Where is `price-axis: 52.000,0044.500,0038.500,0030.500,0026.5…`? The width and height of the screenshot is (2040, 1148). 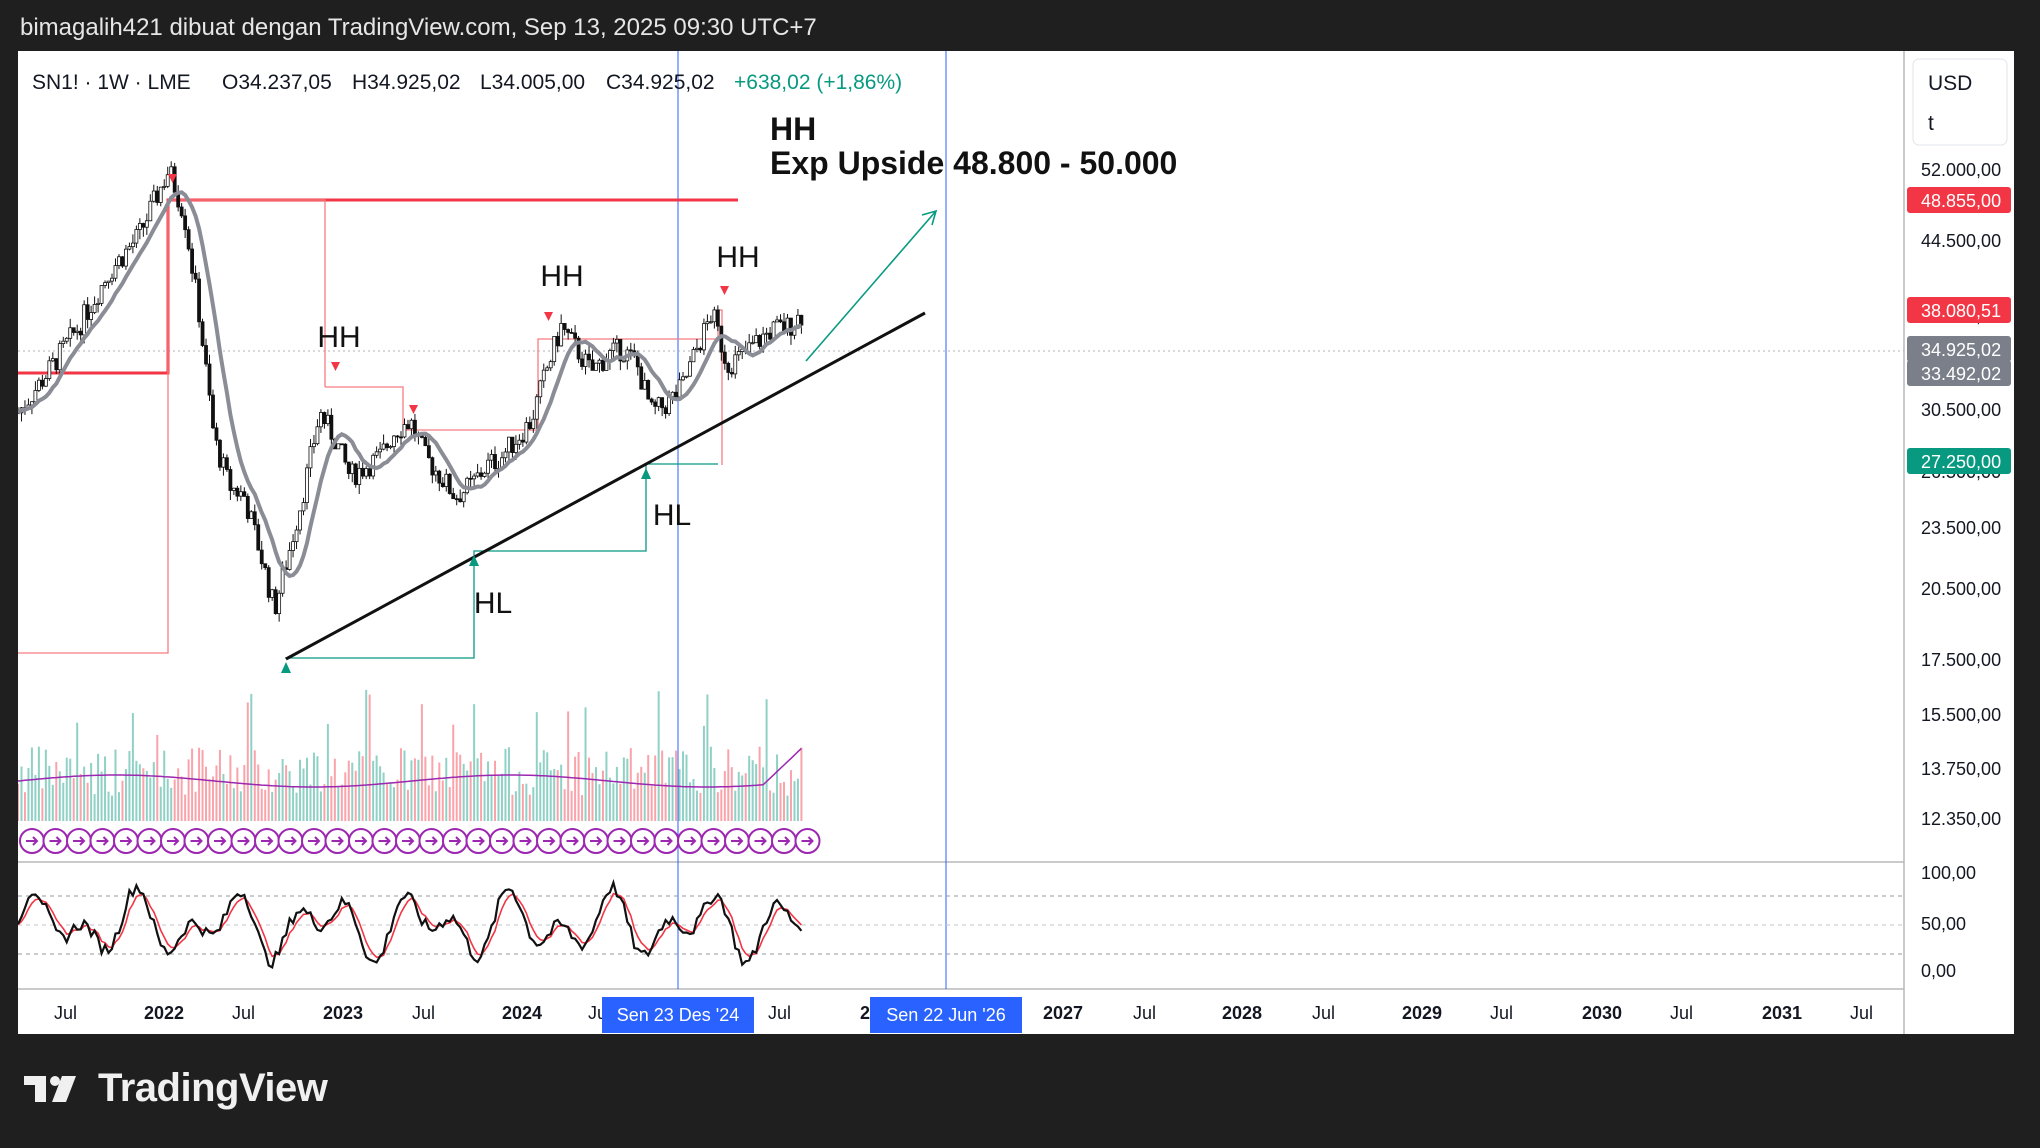 price-axis: 52.000,0044.500,0038.500,0030.500,0026.5… is located at coordinates (1961, 494).